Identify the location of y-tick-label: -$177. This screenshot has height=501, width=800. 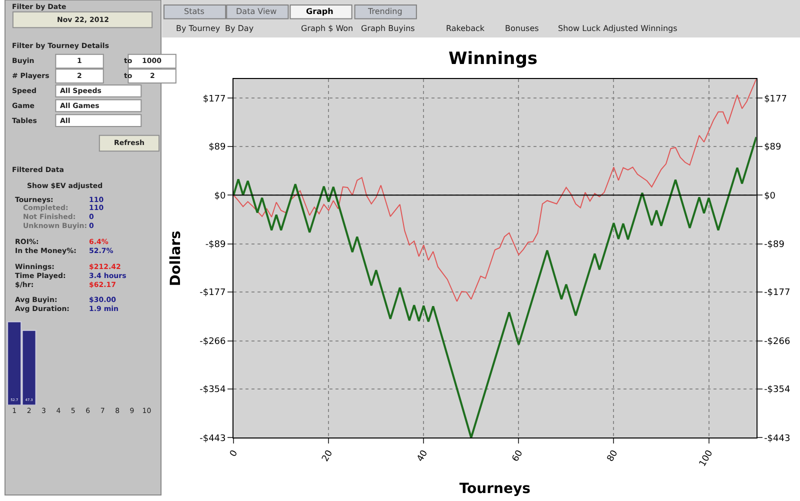
(213, 293).